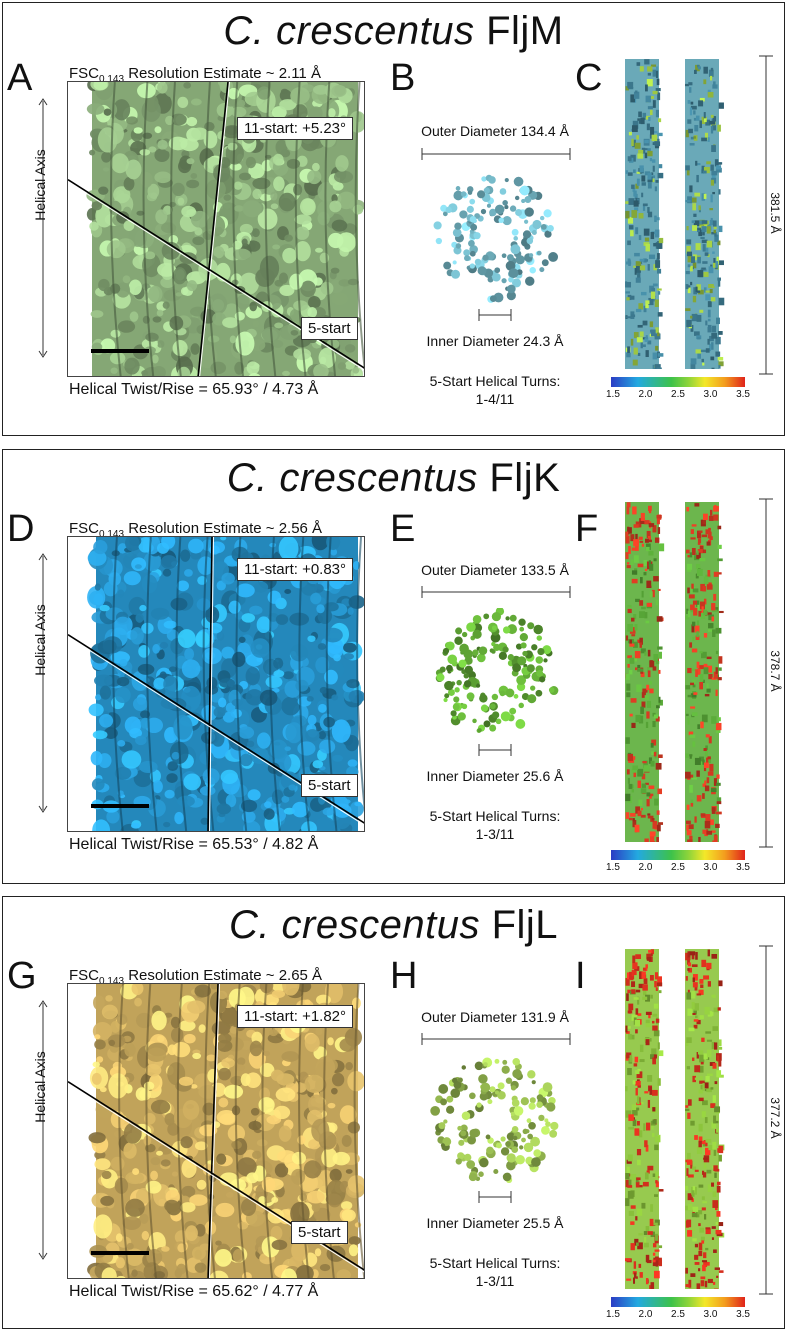  What do you see at coordinates (223, 975) in the screenshot?
I see `fsc-text: Resolution Estimate ~ 2.65 Å` at bounding box center [223, 975].